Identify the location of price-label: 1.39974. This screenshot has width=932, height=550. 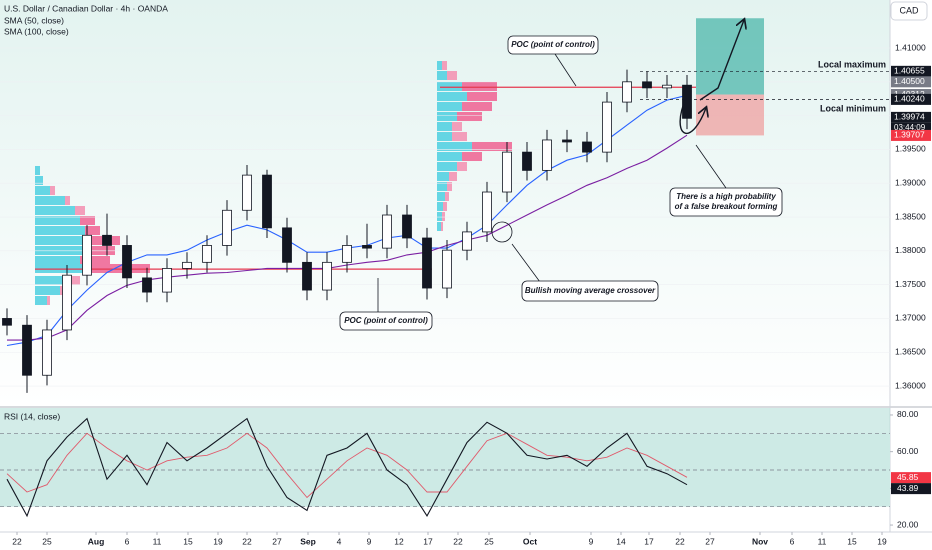
(909, 117).